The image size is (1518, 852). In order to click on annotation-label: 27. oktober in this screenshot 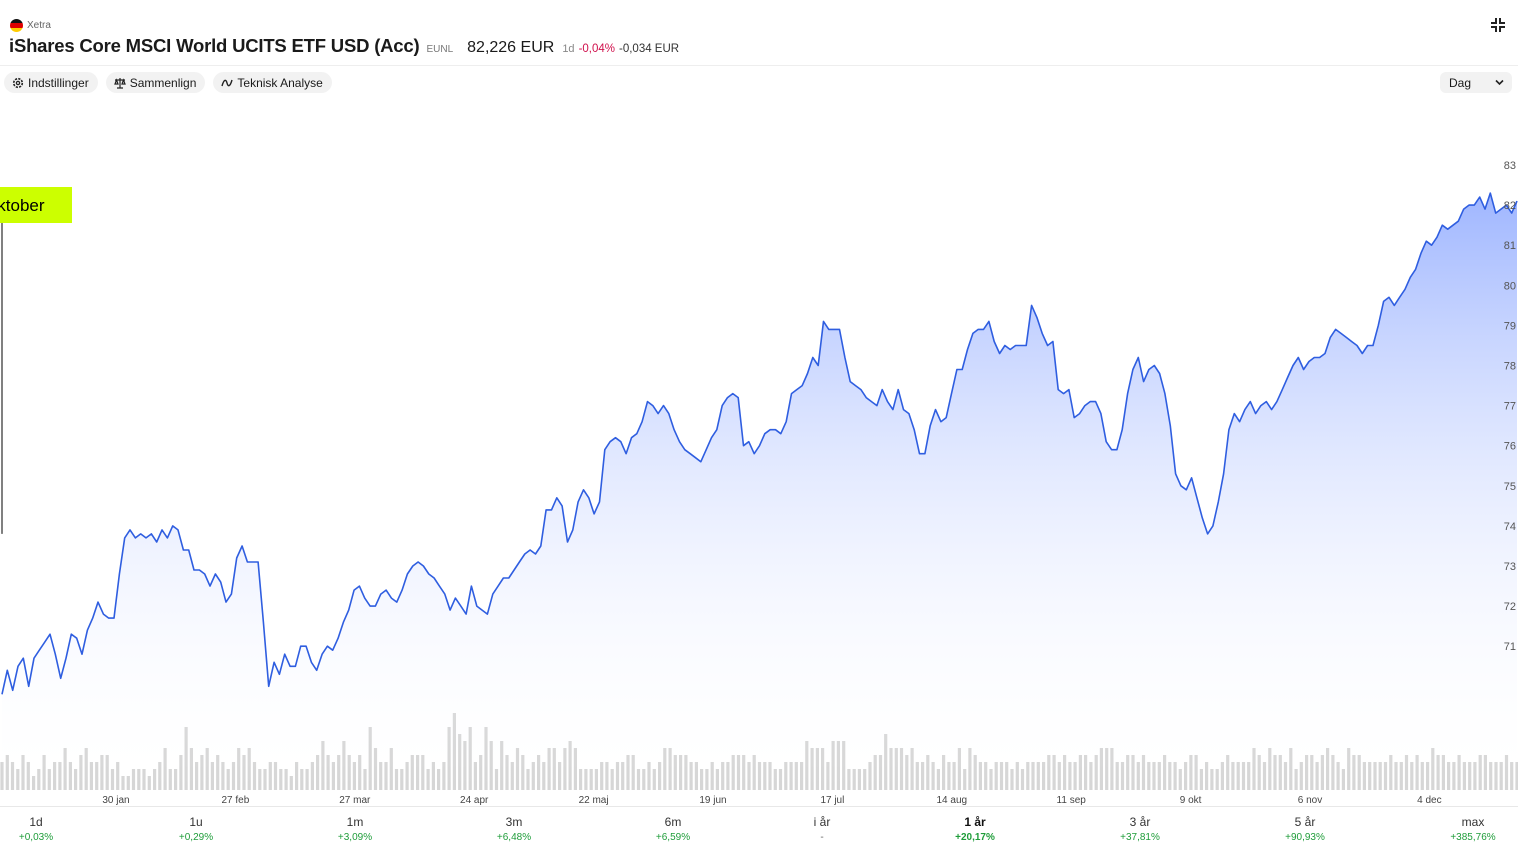, I will do `click(22, 205)`.